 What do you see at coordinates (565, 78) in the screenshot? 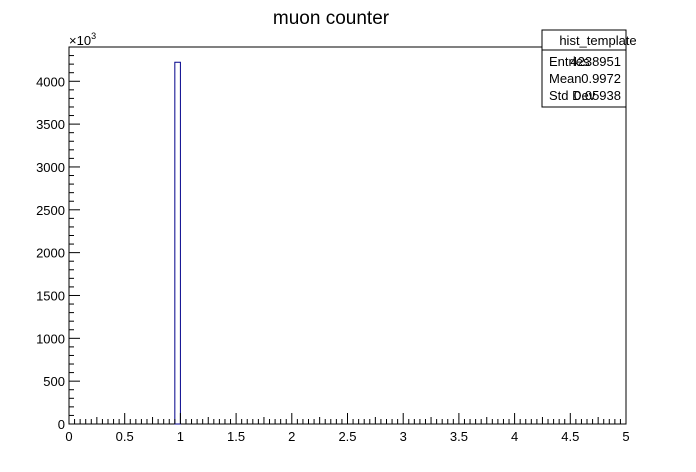
I see `stats-mean-label: Mean` at bounding box center [565, 78].